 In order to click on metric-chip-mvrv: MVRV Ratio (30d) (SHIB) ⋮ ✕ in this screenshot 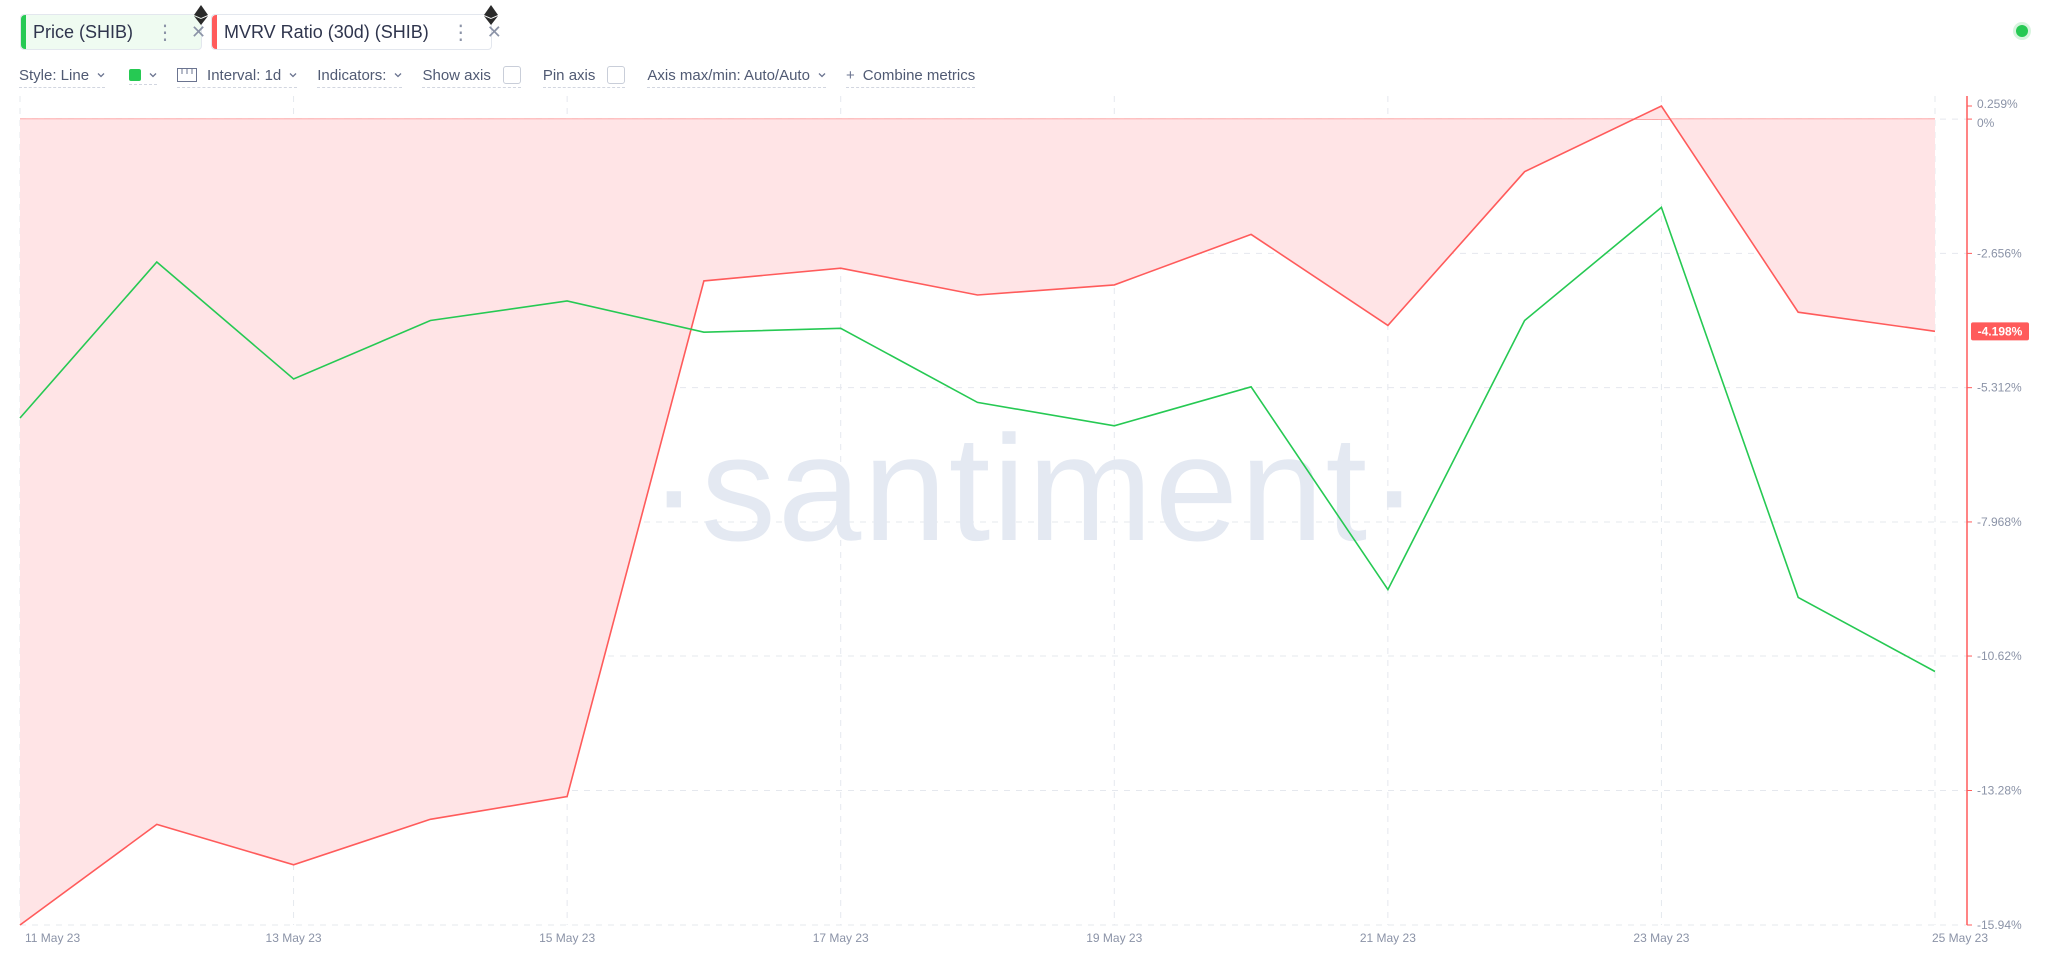, I will do `click(356, 27)`.